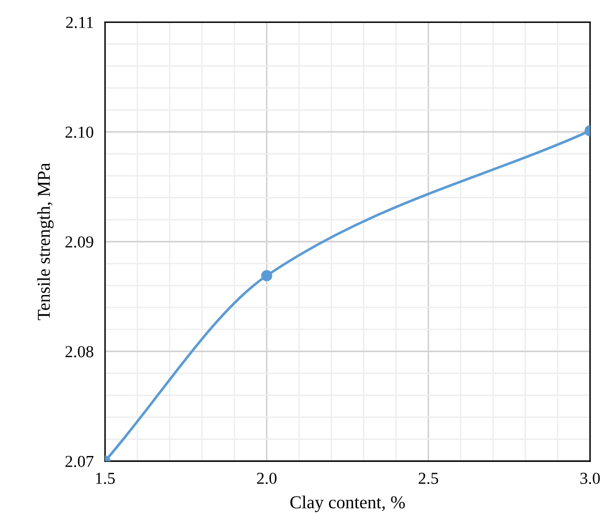 This screenshot has height=527, width=605. What do you see at coordinates (347, 504) in the screenshot?
I see `x-axis-title: Clay content, %` at bounding box center [347, 504].